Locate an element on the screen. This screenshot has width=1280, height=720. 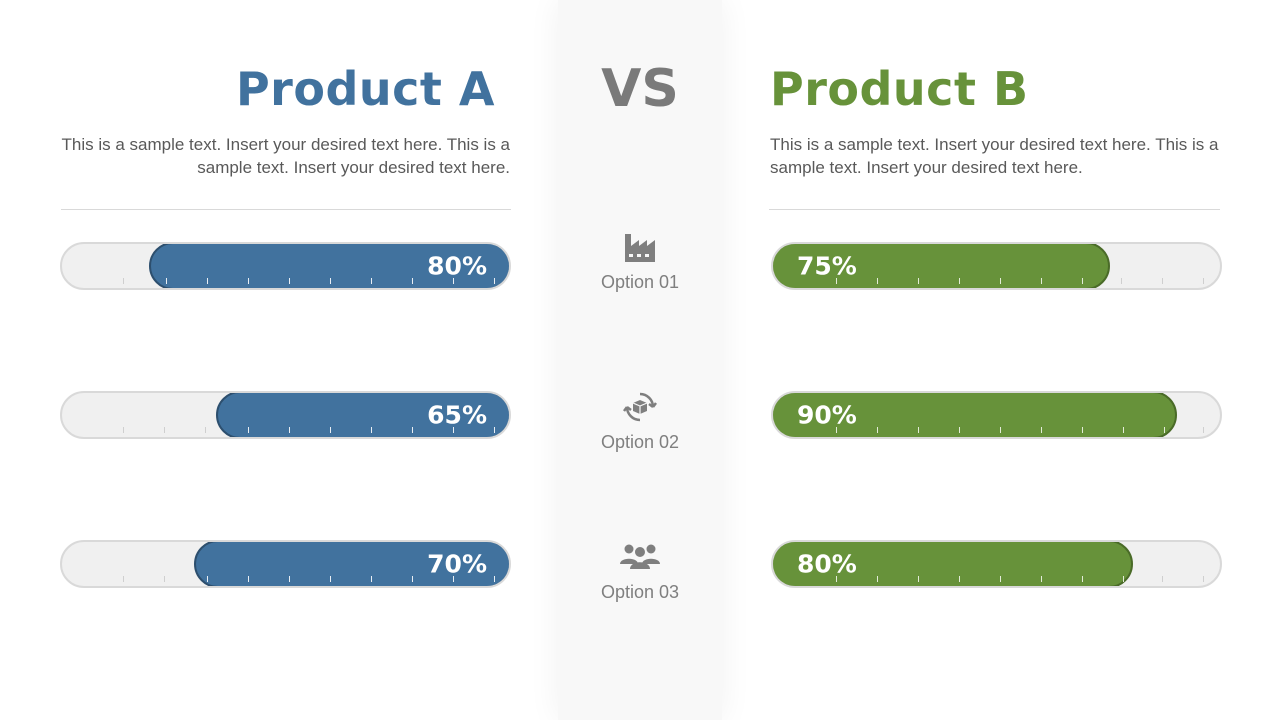
option-01-label: Option 01 is located at coordinates (640, 282).